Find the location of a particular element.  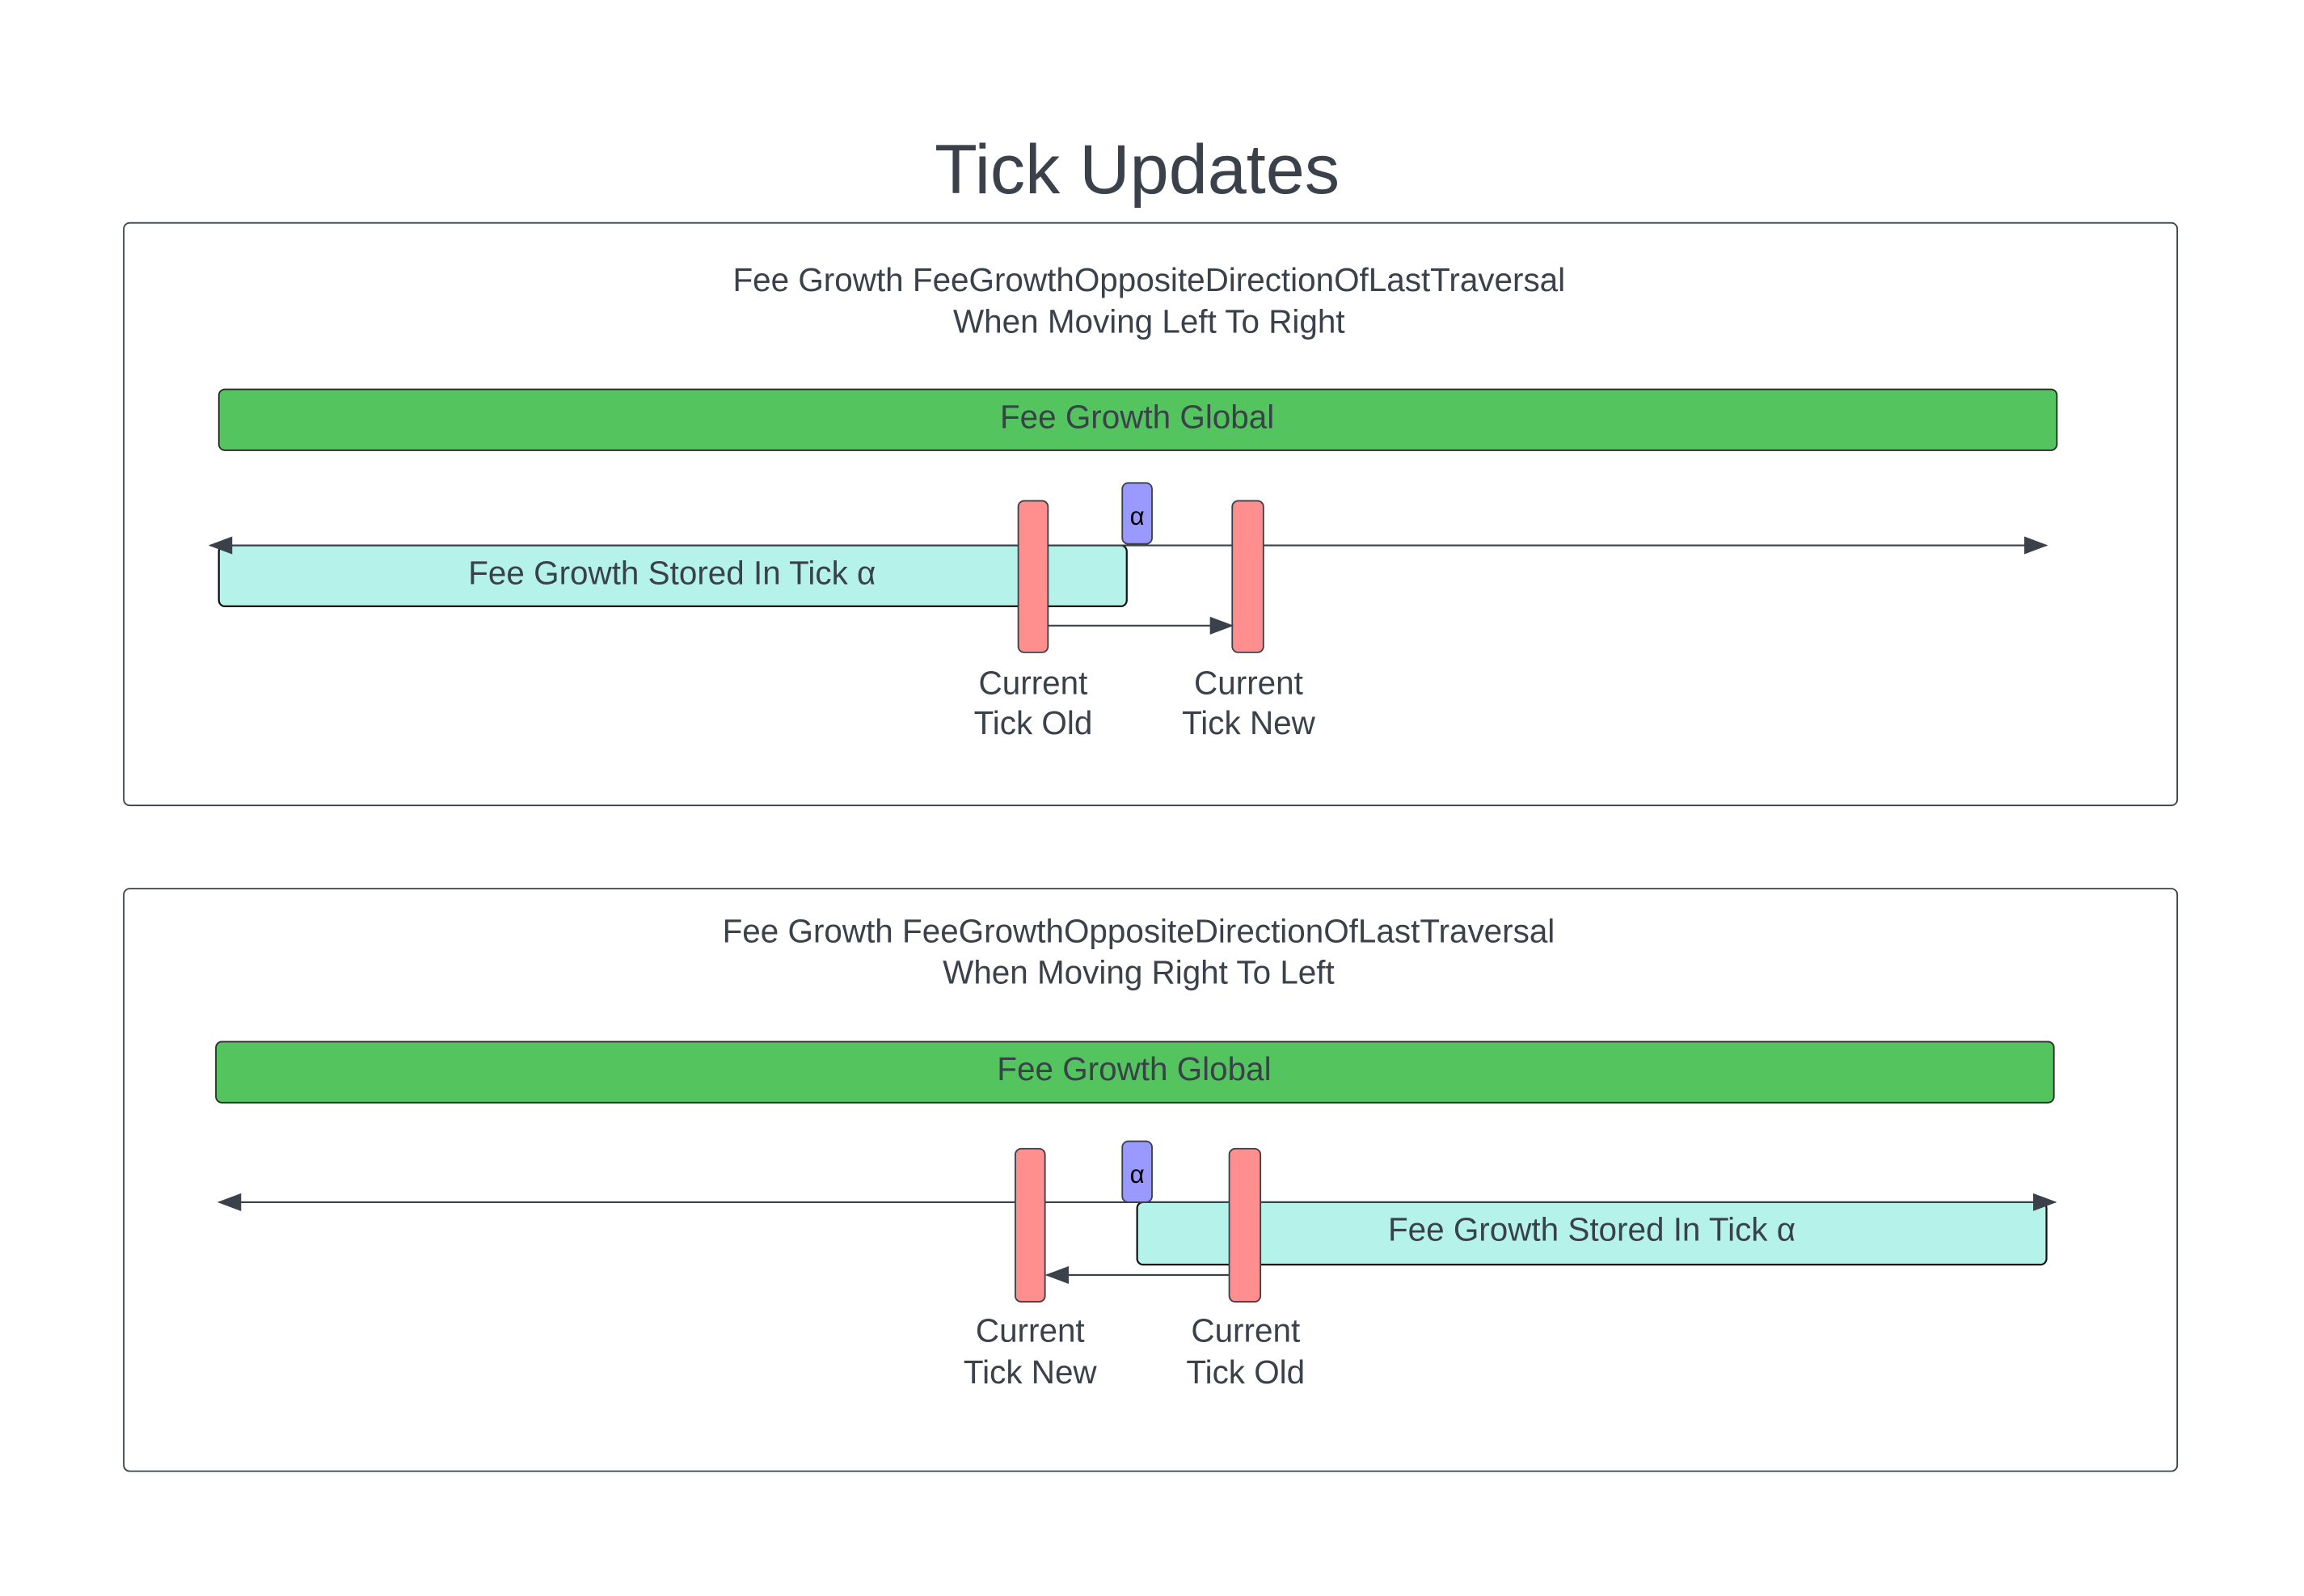

tick-a-label-line2: Tick New is located at coordinates (1030, 1372).